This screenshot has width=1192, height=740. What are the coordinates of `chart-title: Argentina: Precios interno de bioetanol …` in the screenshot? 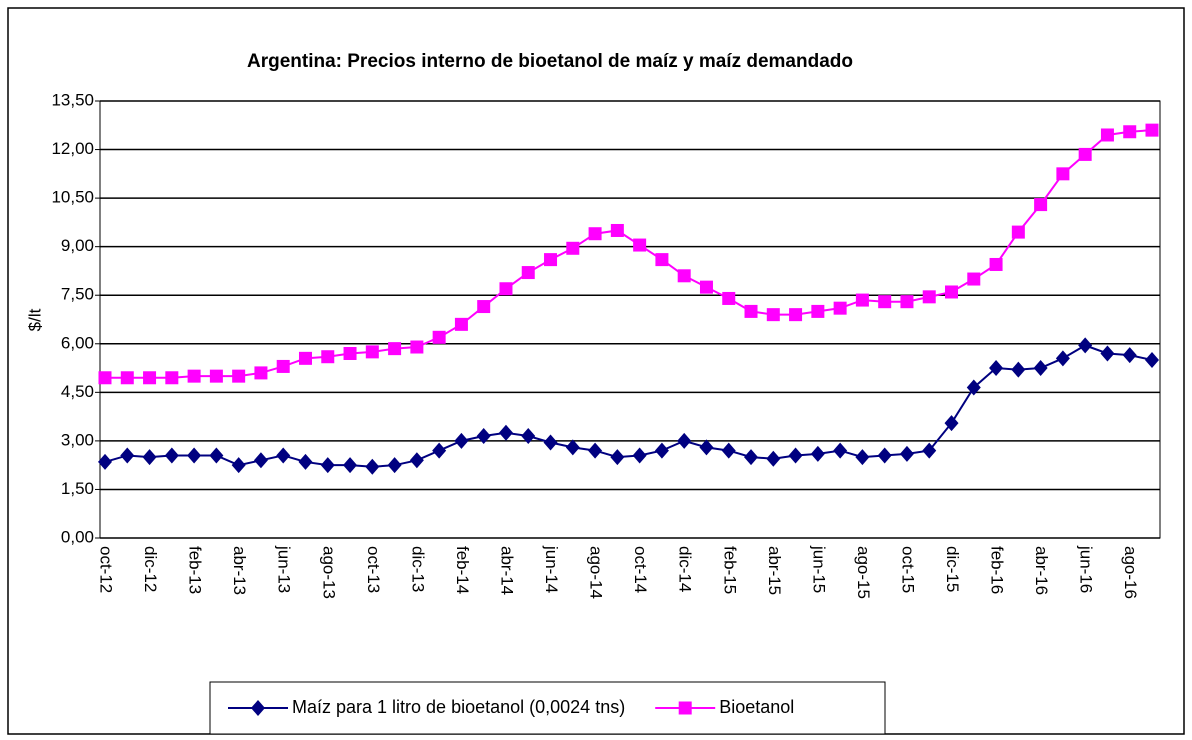 It's located at (550, 61).